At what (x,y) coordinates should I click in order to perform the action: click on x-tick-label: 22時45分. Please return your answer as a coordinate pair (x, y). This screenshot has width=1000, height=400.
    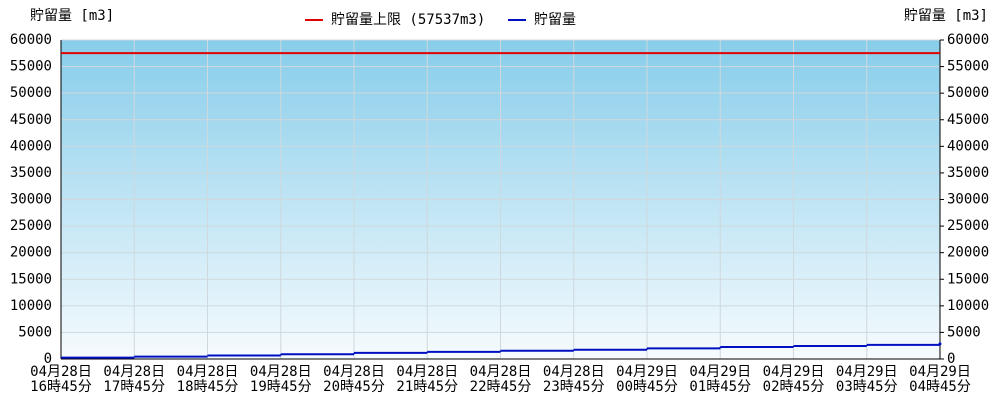
    Looking at the image, I should click on (501, 387).